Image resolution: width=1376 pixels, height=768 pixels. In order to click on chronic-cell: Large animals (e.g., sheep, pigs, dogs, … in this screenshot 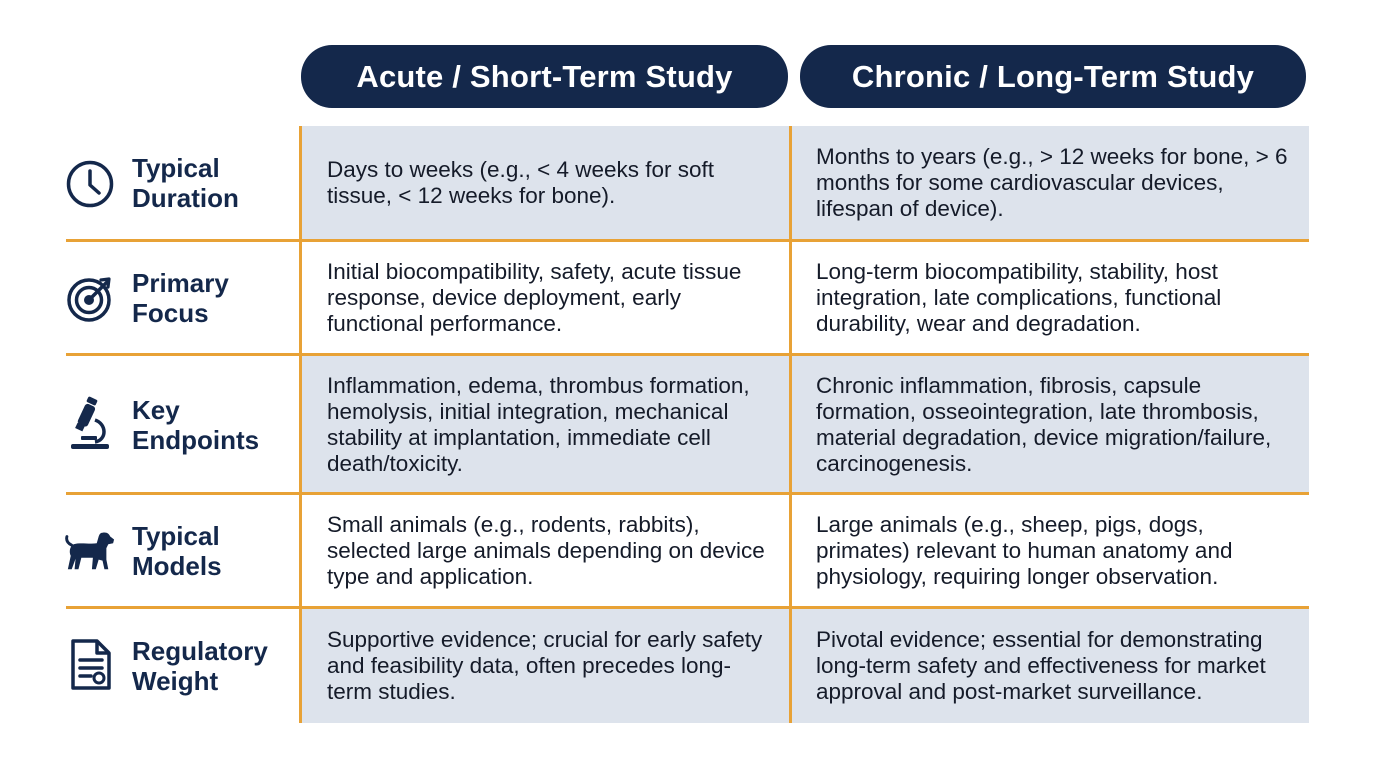, I will do `click(1024, 550)`.